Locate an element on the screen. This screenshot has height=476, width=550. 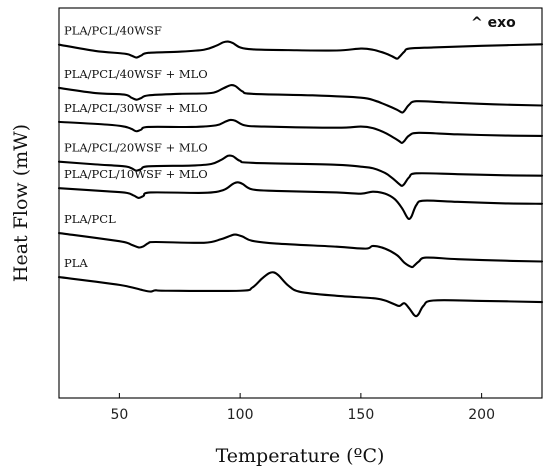
y-axis-title: Heat Flow (mW) is located at coordinates (21, 203).